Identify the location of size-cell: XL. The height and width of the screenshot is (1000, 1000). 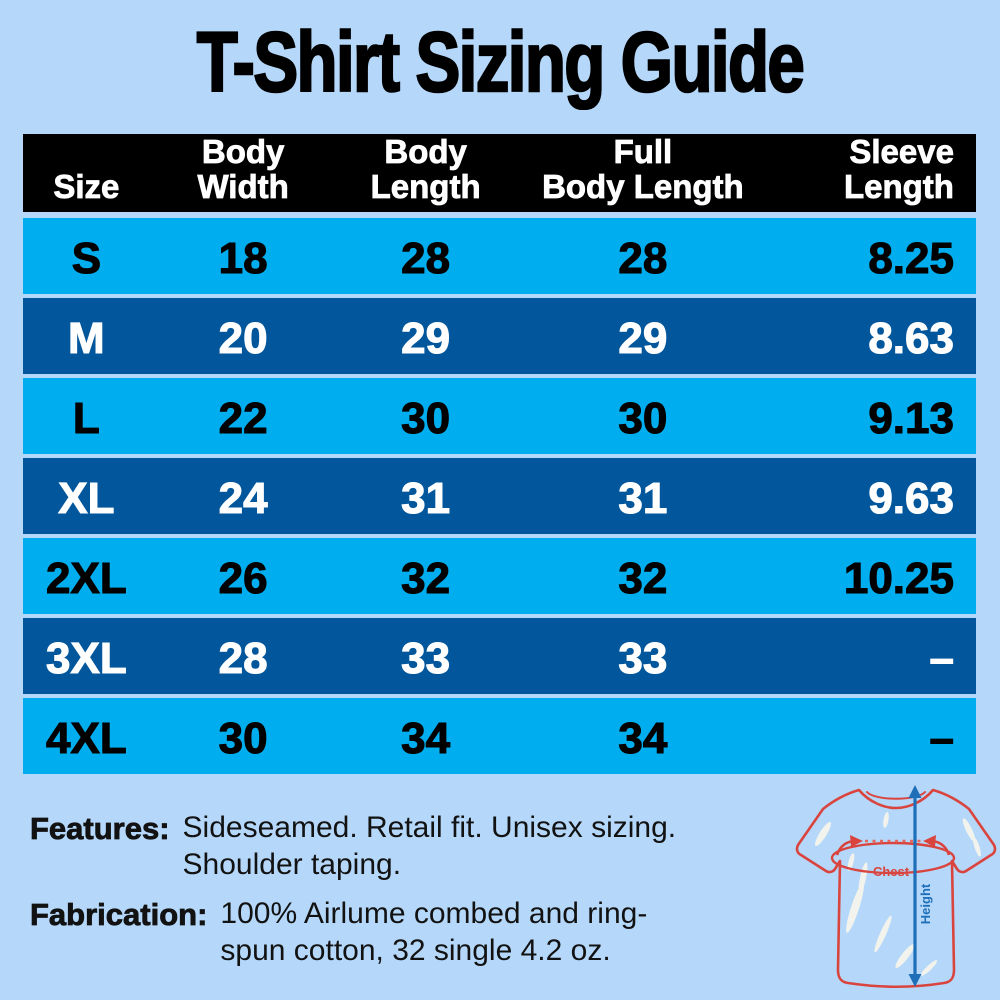
(86, 498).